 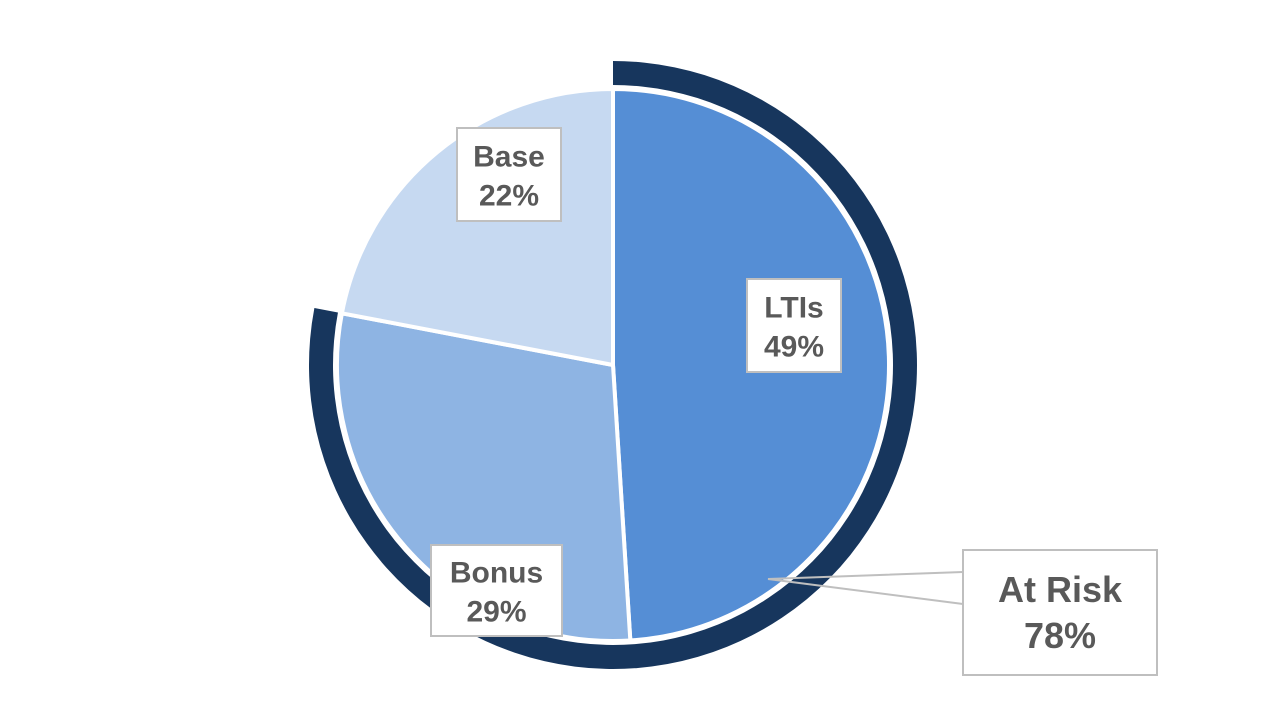 I want to click on slice-name: Base, so click(x=509, y=157).